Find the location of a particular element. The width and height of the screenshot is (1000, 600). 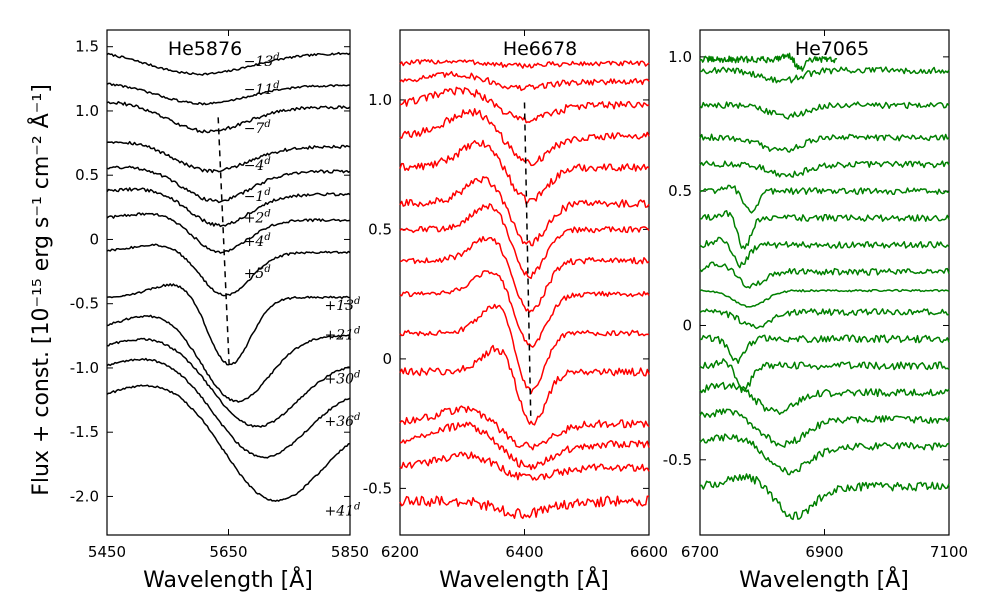

epoch-label: −1d is located at coordinates (257, 196).